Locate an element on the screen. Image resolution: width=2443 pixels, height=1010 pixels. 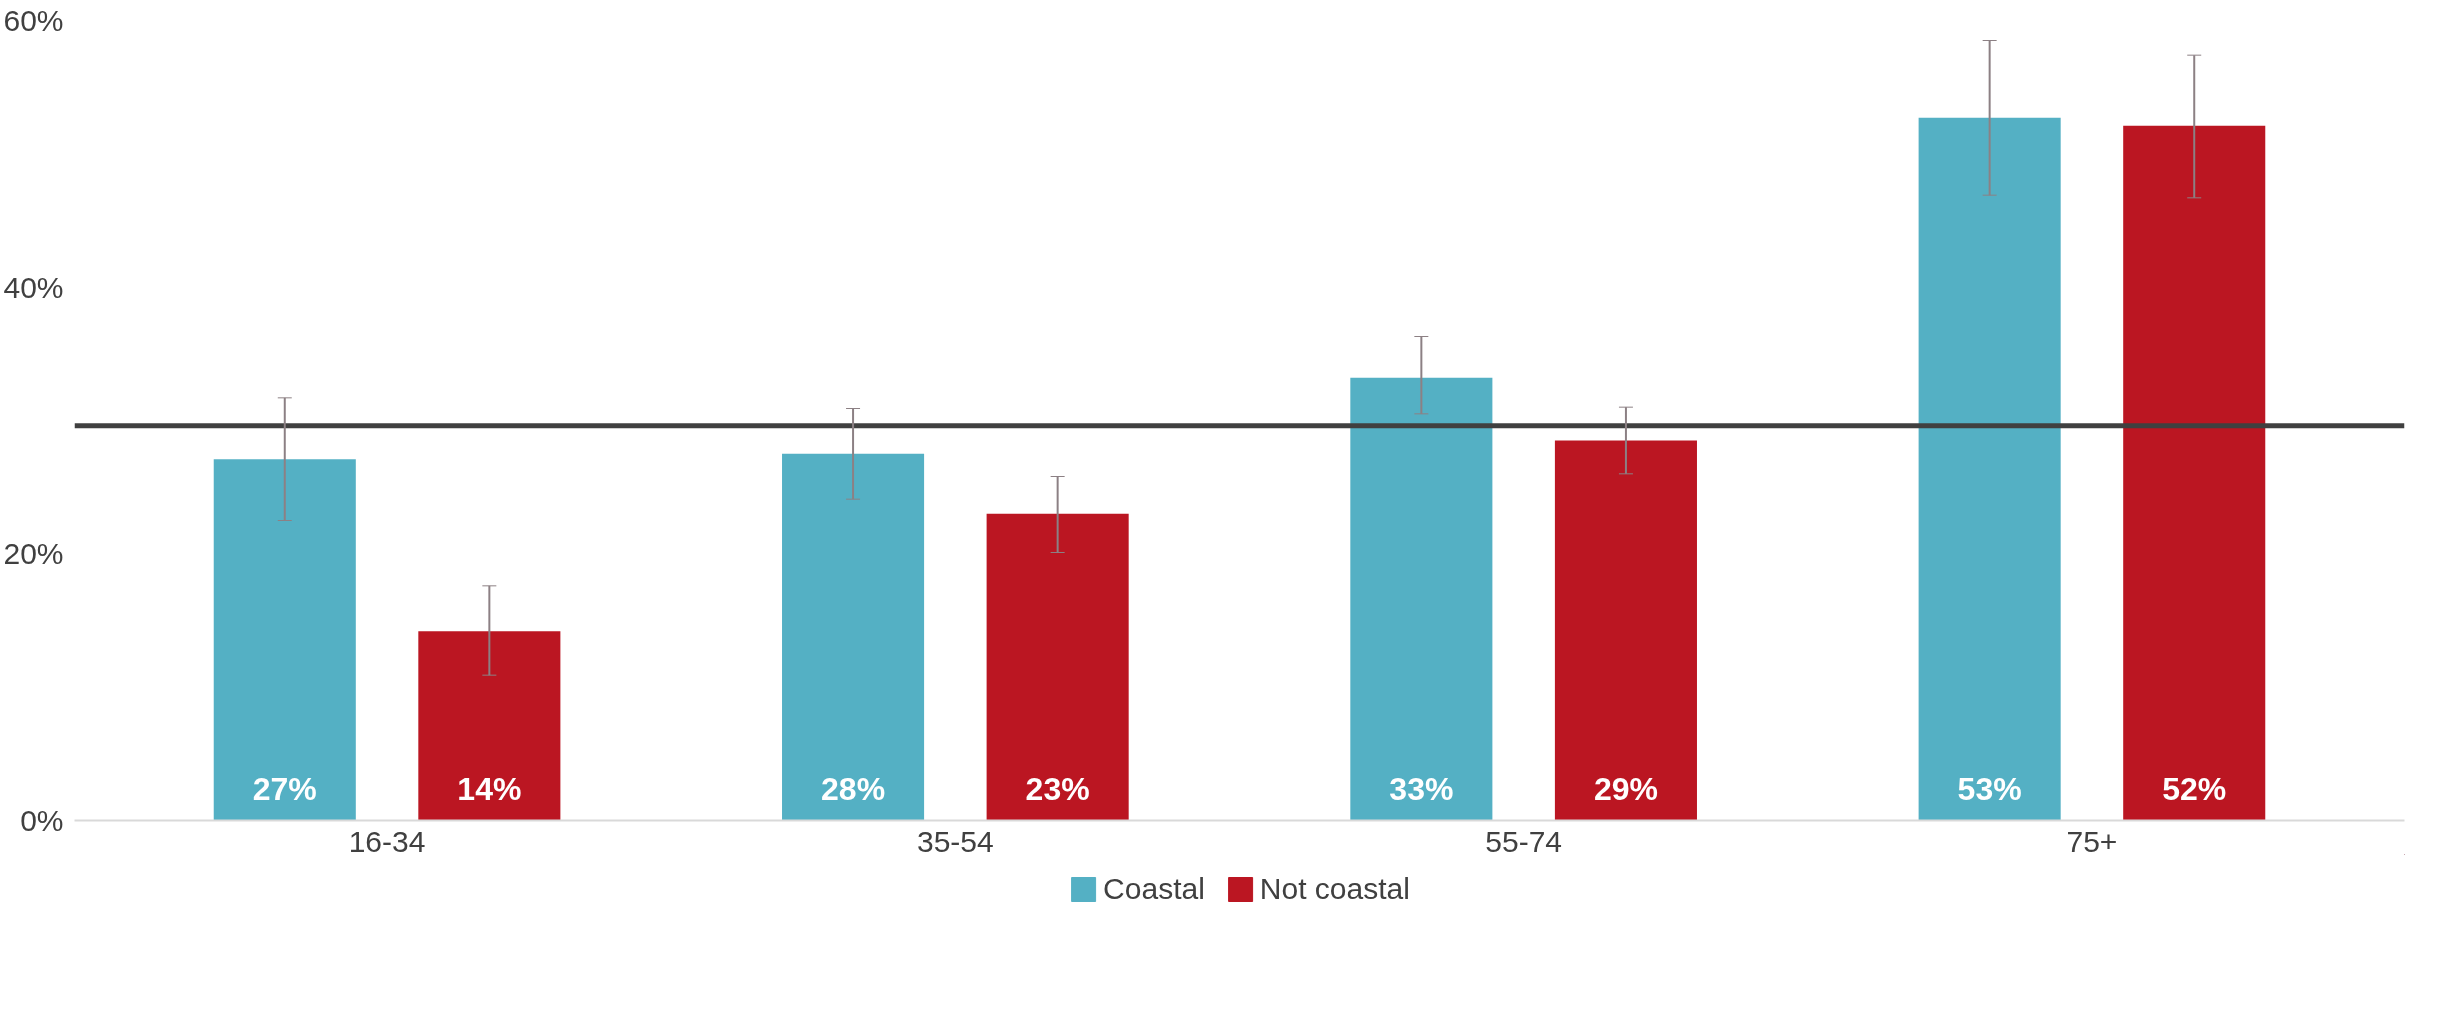
x-tick-label: 35-54 is located at coordinates (955, 841).